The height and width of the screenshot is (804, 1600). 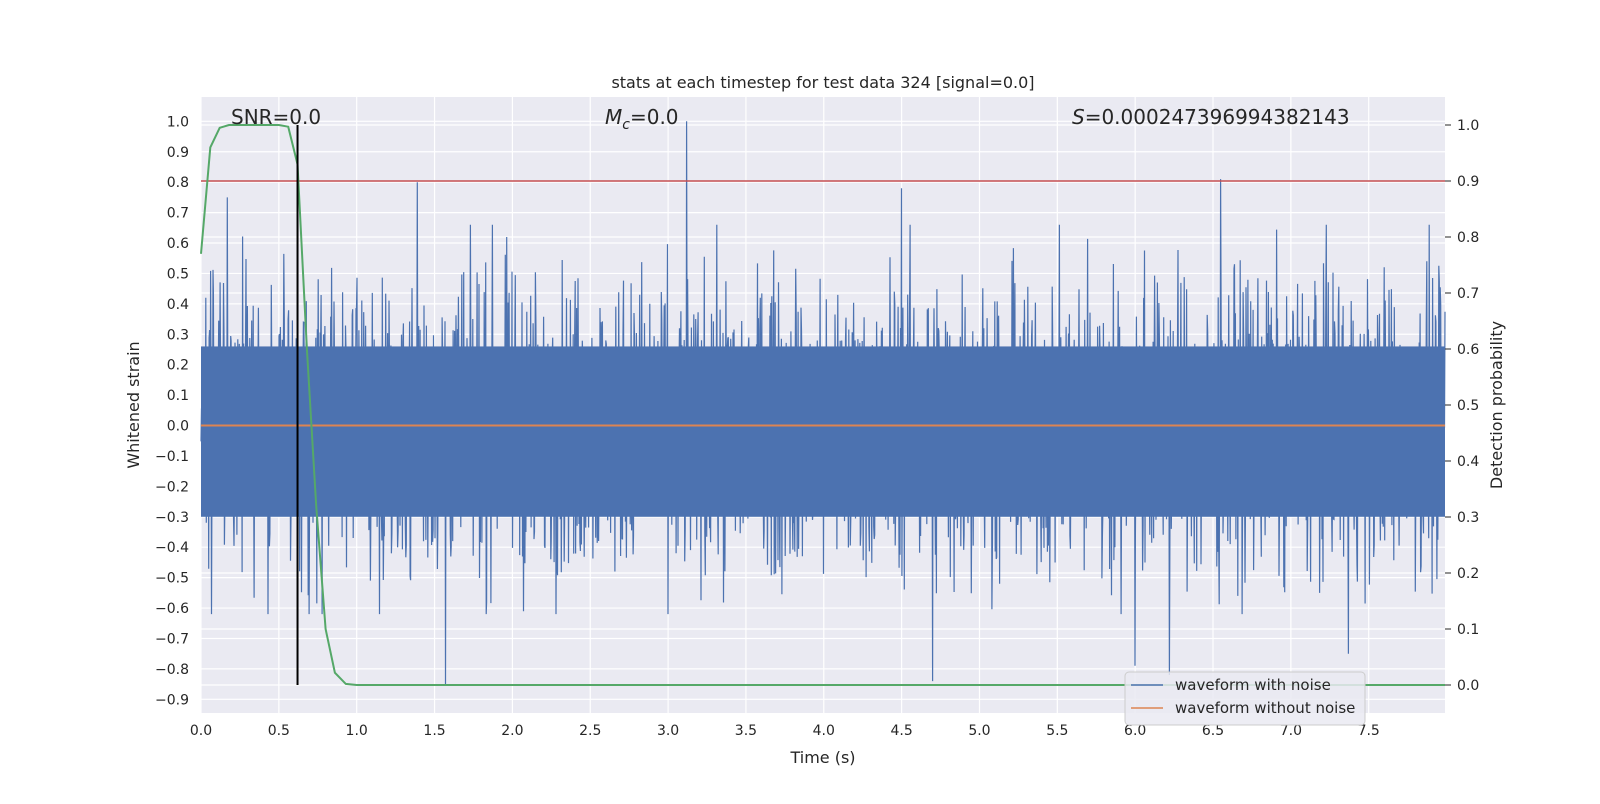 I want to click on y2-tick-label: 0.6, so click(x=1468, y=350).